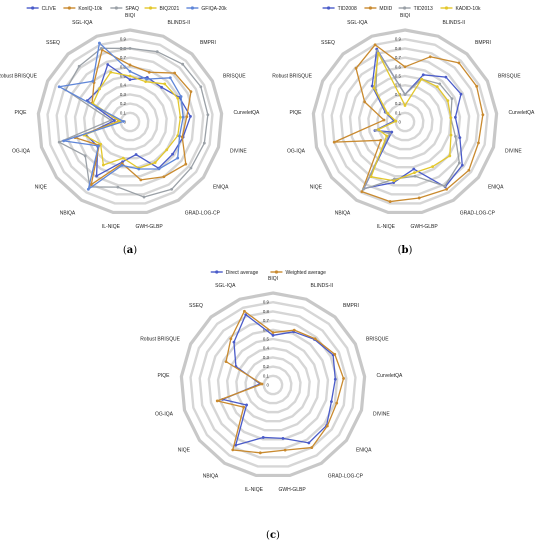 The height and width of the screenshot is (550, 548). Describe the element at coordinates (160, 339) in the screenshot. I see `axis-label-robust-brisque: Robust BRISQUE` at that location.